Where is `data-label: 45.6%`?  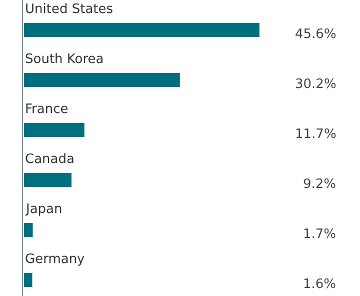 data-label: 45.6% is located at coordinates (315, 34).